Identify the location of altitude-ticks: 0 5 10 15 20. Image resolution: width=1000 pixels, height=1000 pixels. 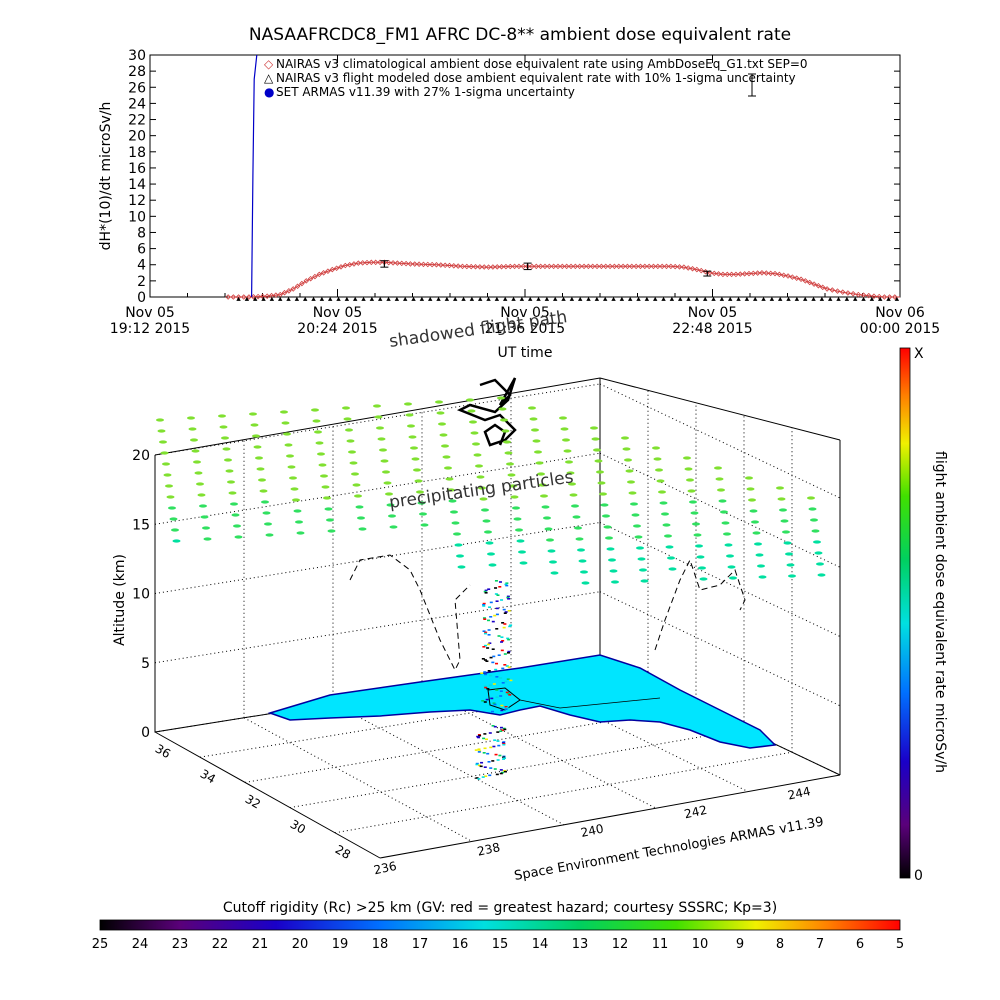
(141, 594).